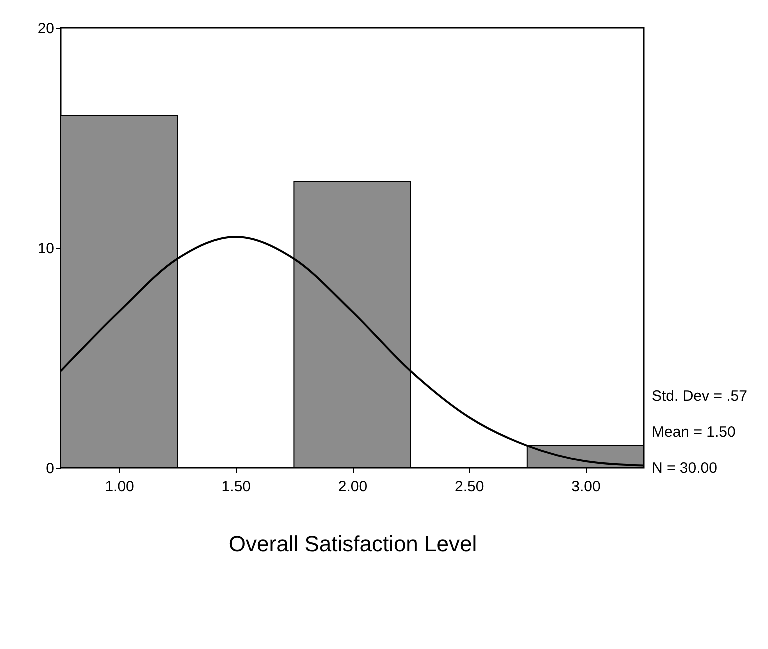 This screenshot has height=649, width=768. Describe the element at coordinates (353, 544) in the screenshot. I see `x-axis-title: Overall Satisfaction Level` at that location.